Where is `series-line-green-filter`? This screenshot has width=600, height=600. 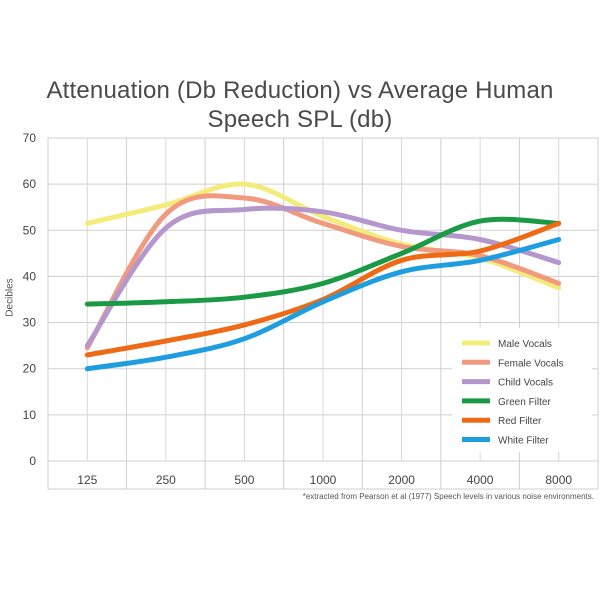
series-line-green-filter is located at coordinates (323, 261).